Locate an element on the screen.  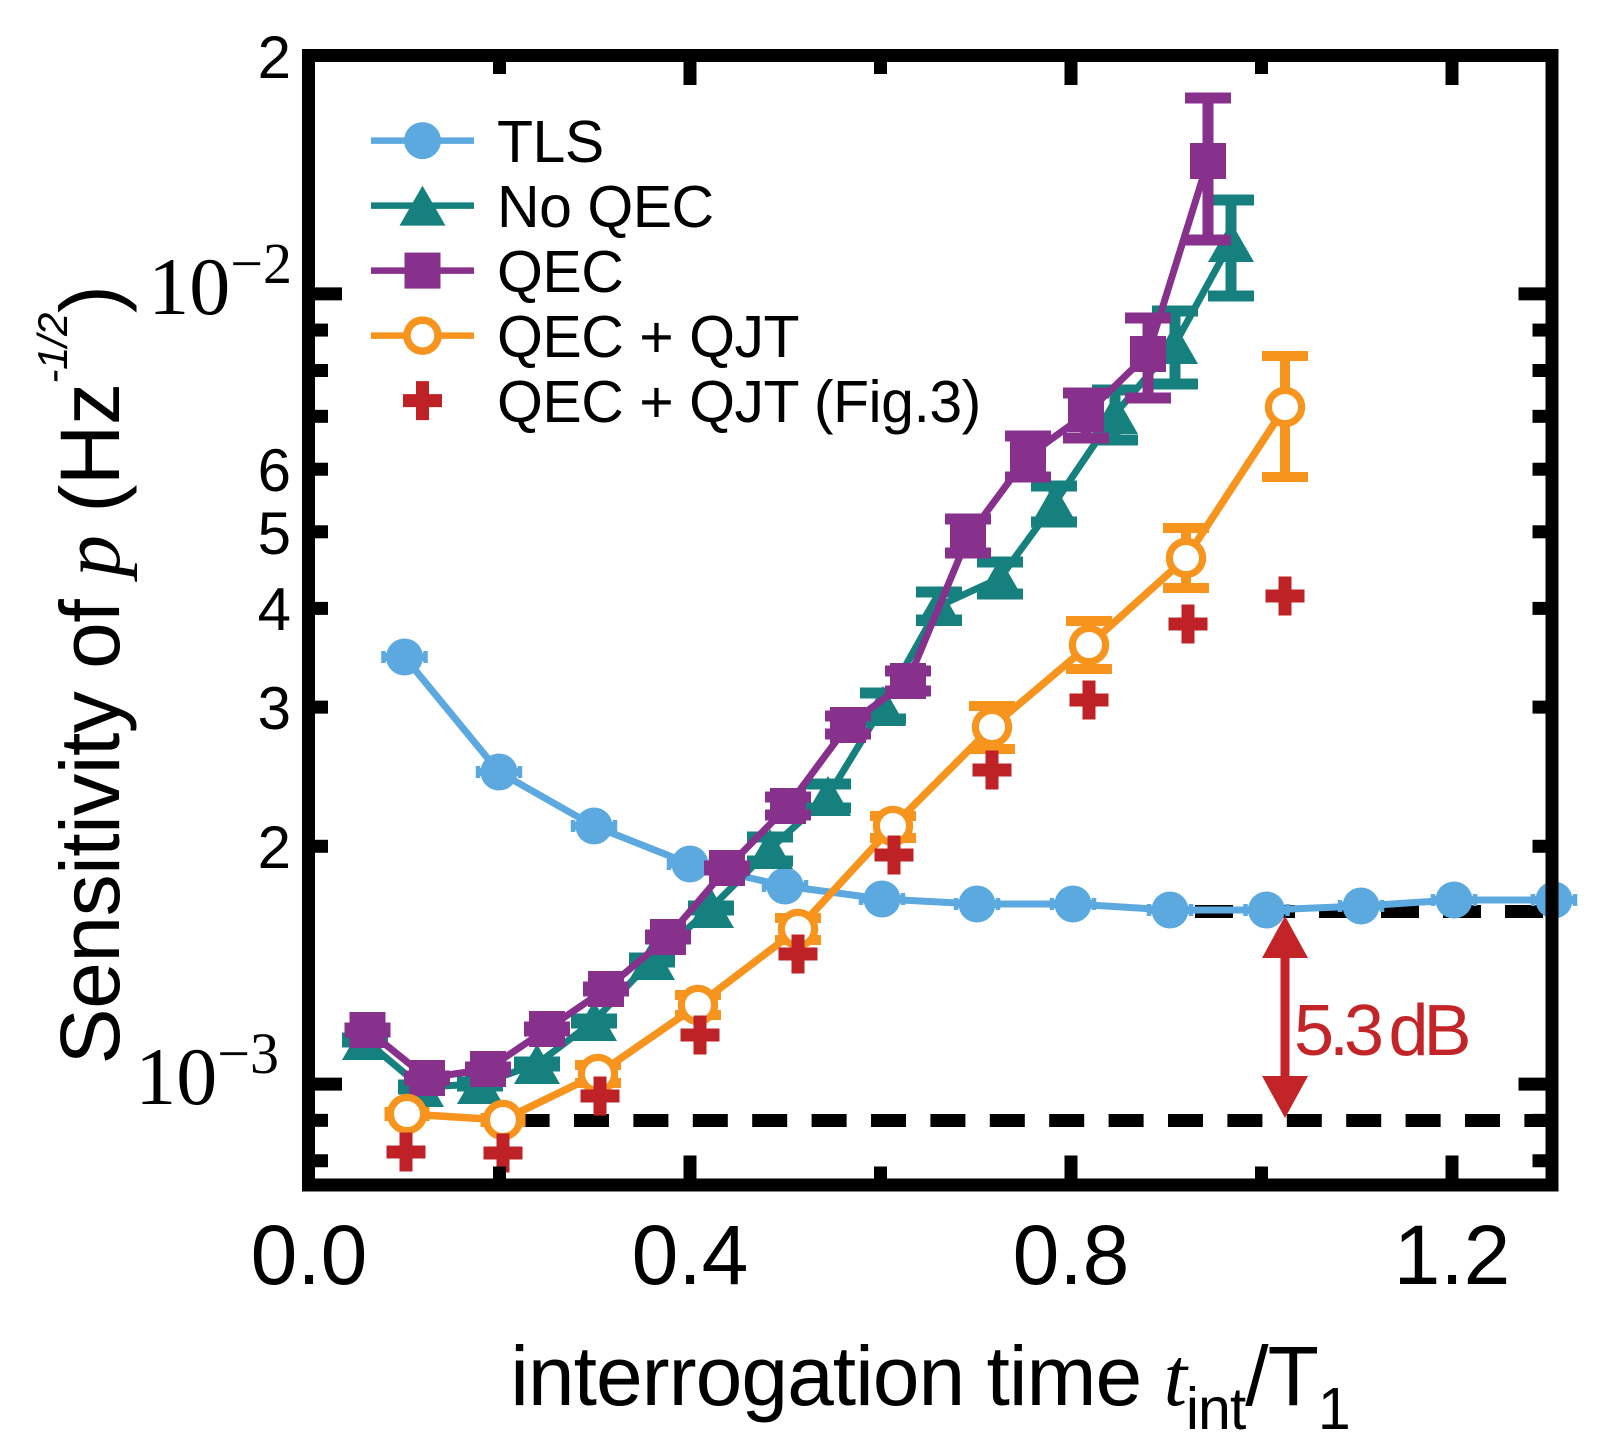
svg-text: QEC + QJT (Fig.3) is located at coordinates (739, 402).